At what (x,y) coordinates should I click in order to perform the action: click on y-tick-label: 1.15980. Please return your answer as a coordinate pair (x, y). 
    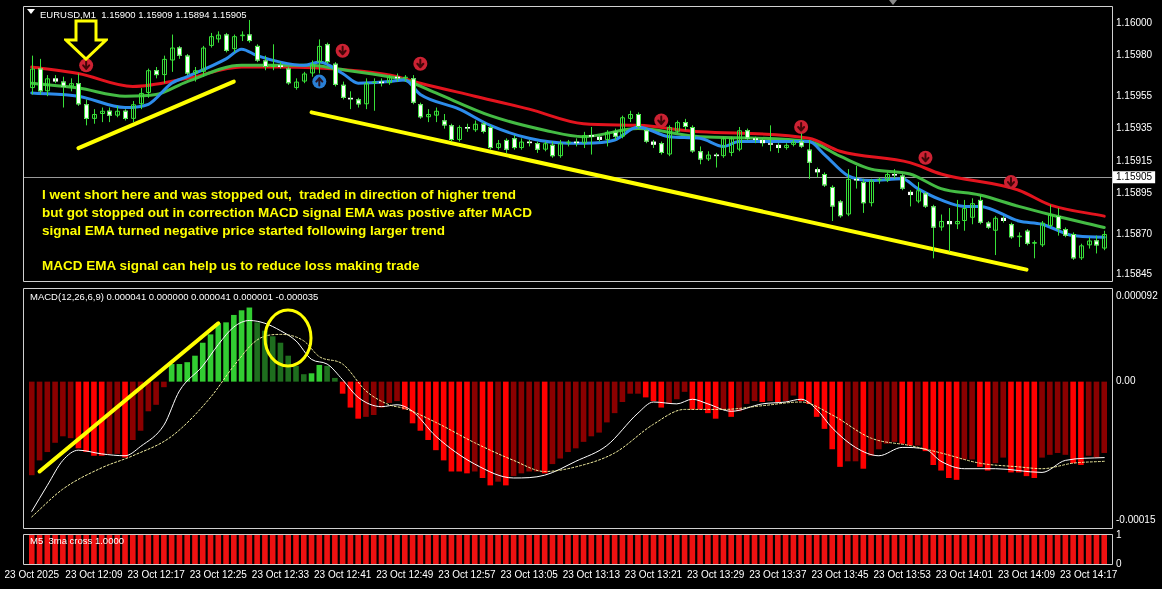
    Looking at the image, I should click on (1134, 55).